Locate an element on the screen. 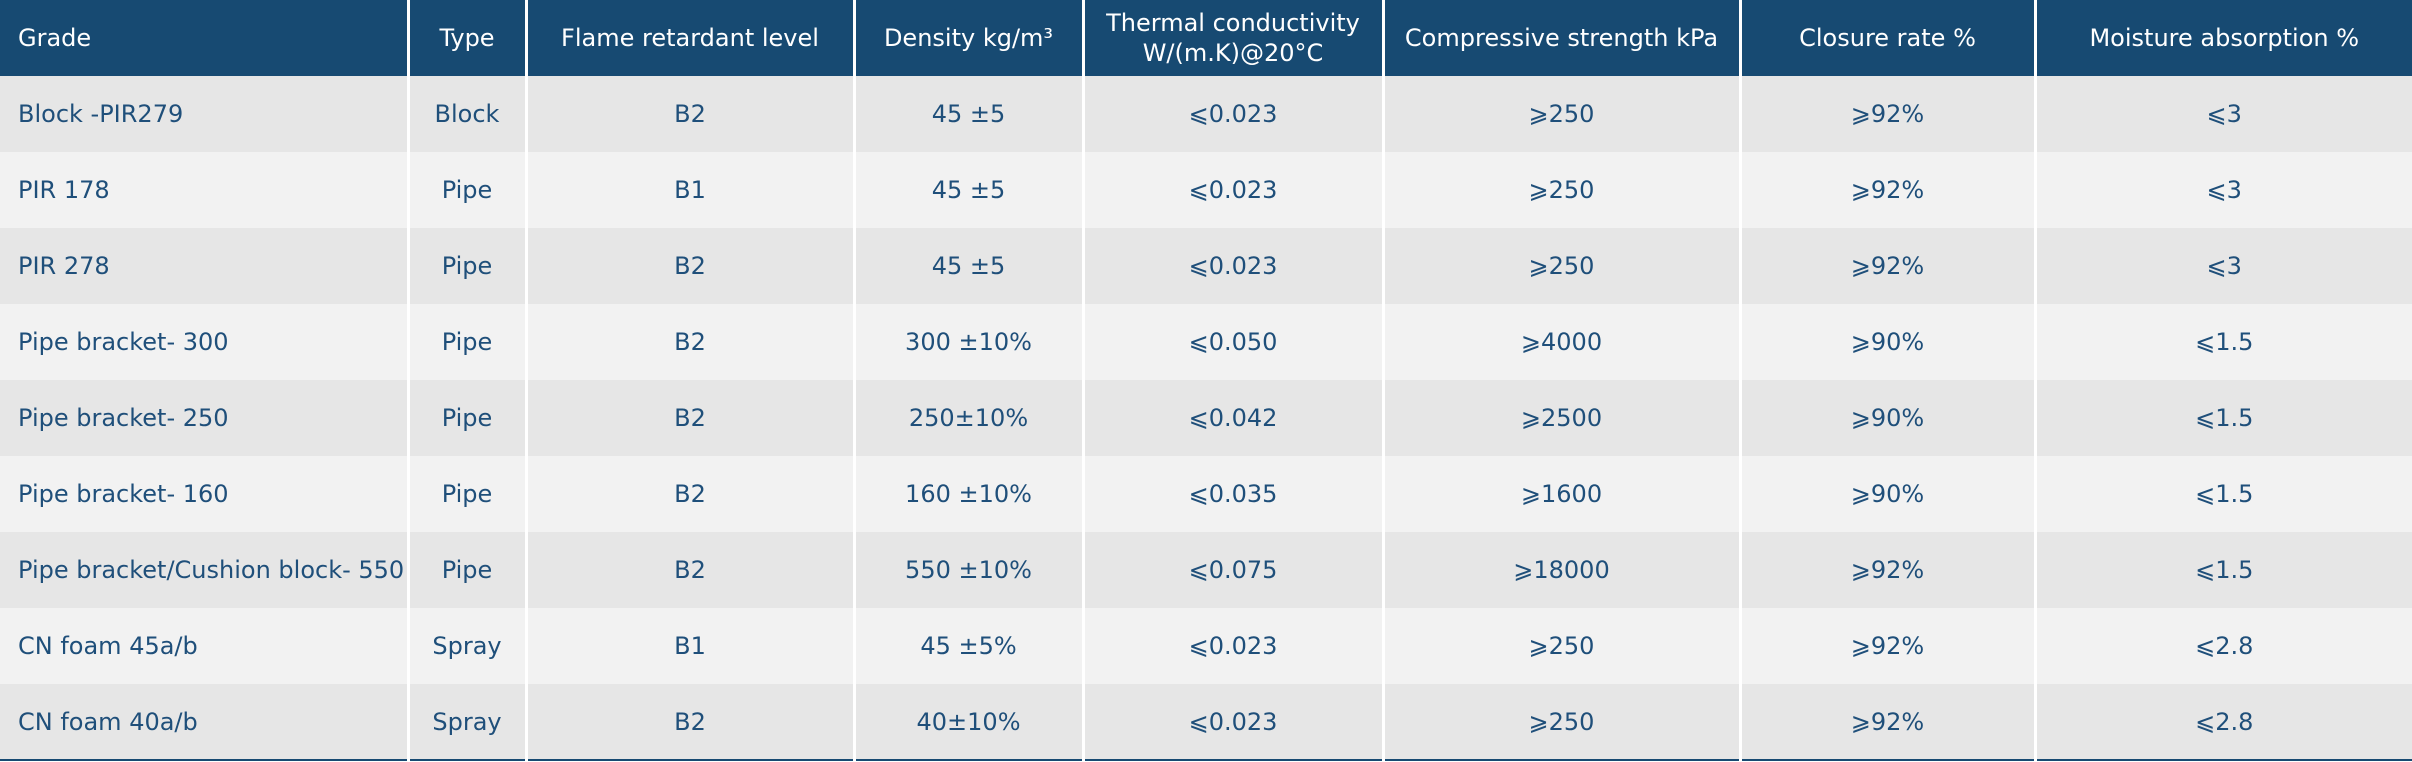  table-cell: ⩾2500 is located at coordinates (1562, 418).